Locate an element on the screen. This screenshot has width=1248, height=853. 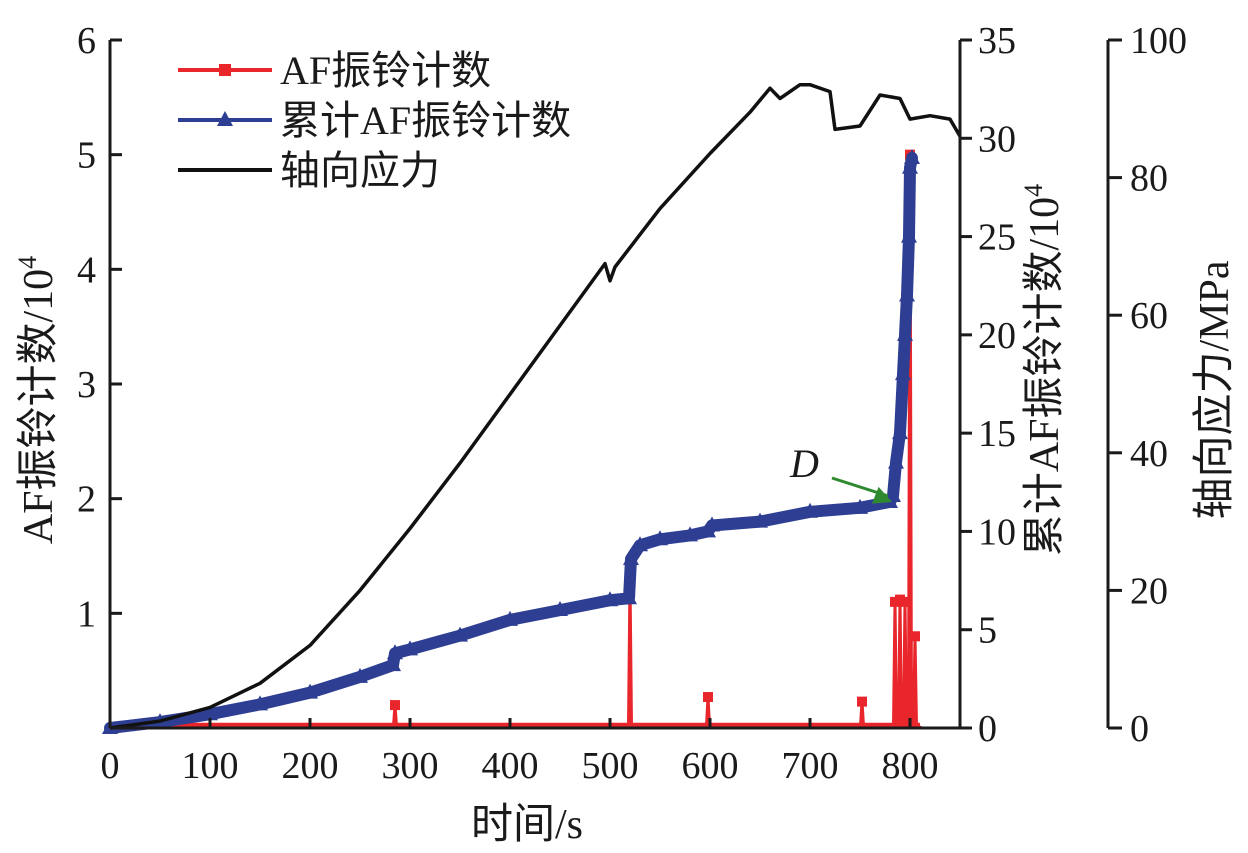
right1-y-axis-title-exp: 4 is located at coordinates (1033, 190).